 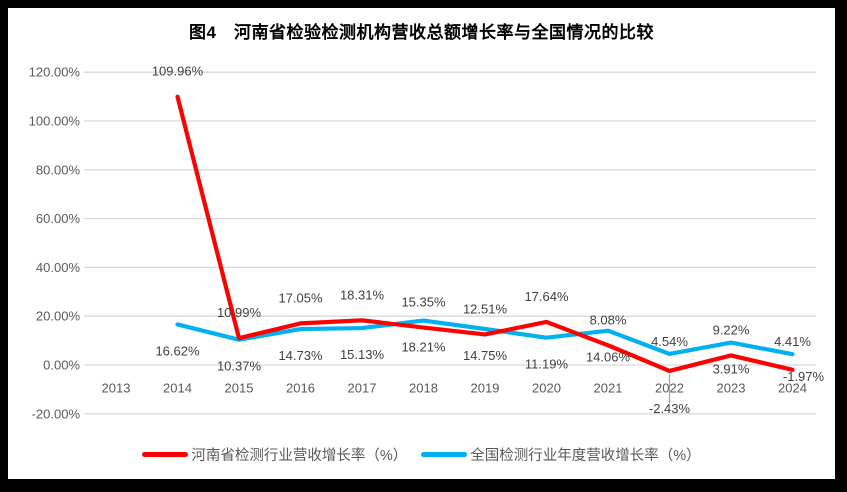 What do you see at coordinates (669, 341) in the screenshot?
I see `data-label: 4.54%` at bounding box center [669, 341].